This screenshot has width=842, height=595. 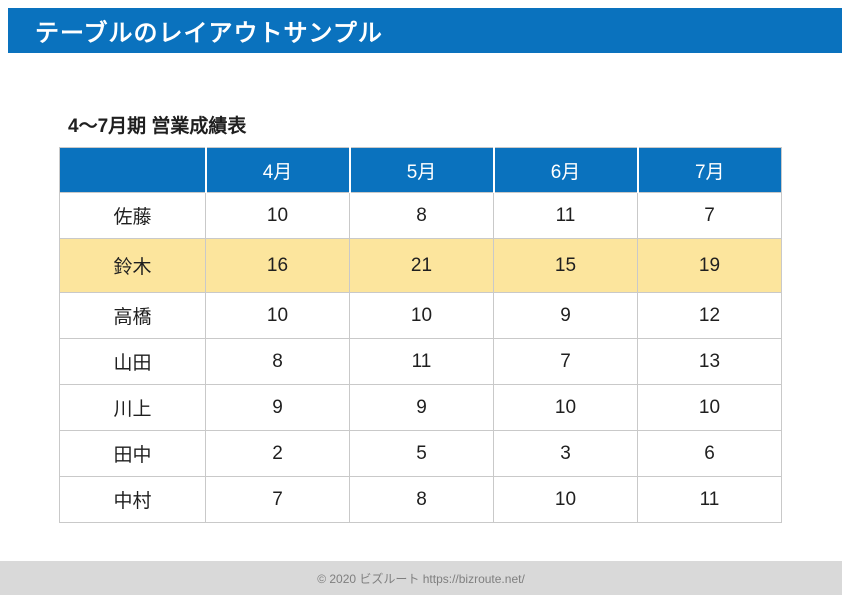 I want to click on row-name-cell: 鈴木, so click(x=132, y=265).